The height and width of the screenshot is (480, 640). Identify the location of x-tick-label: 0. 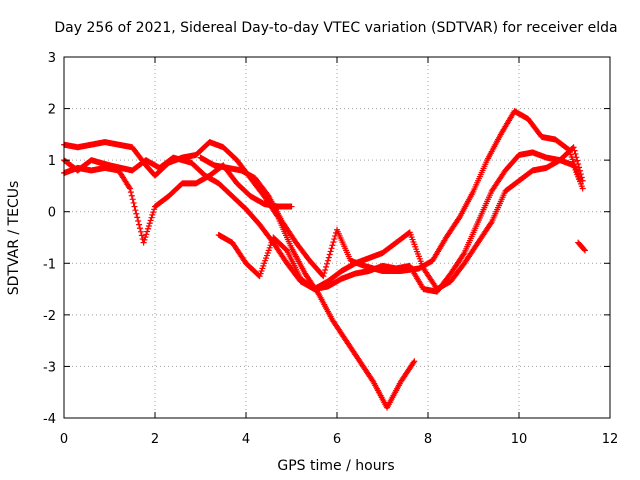
(64, 439).